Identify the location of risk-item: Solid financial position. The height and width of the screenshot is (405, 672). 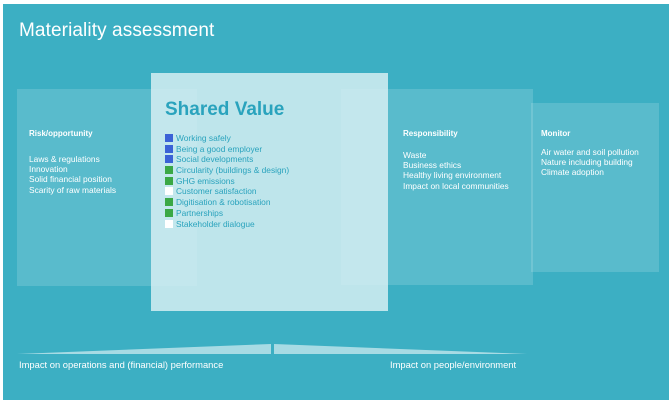
(70, 179).